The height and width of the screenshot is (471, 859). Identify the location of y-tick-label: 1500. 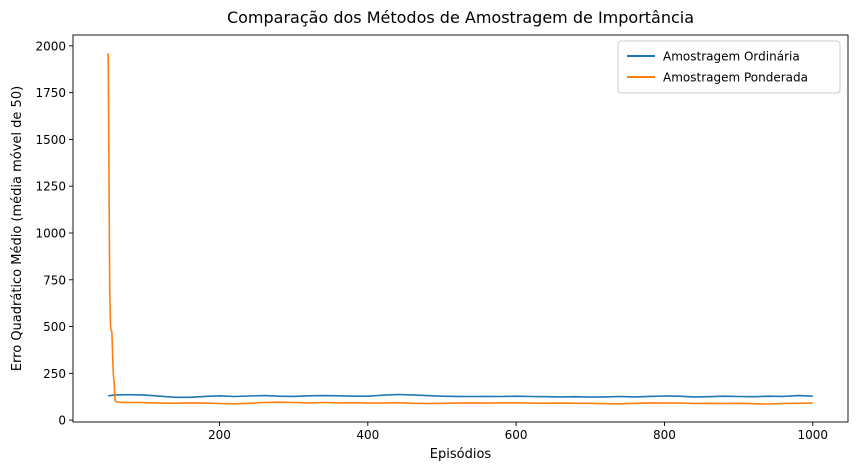
(50, 140).